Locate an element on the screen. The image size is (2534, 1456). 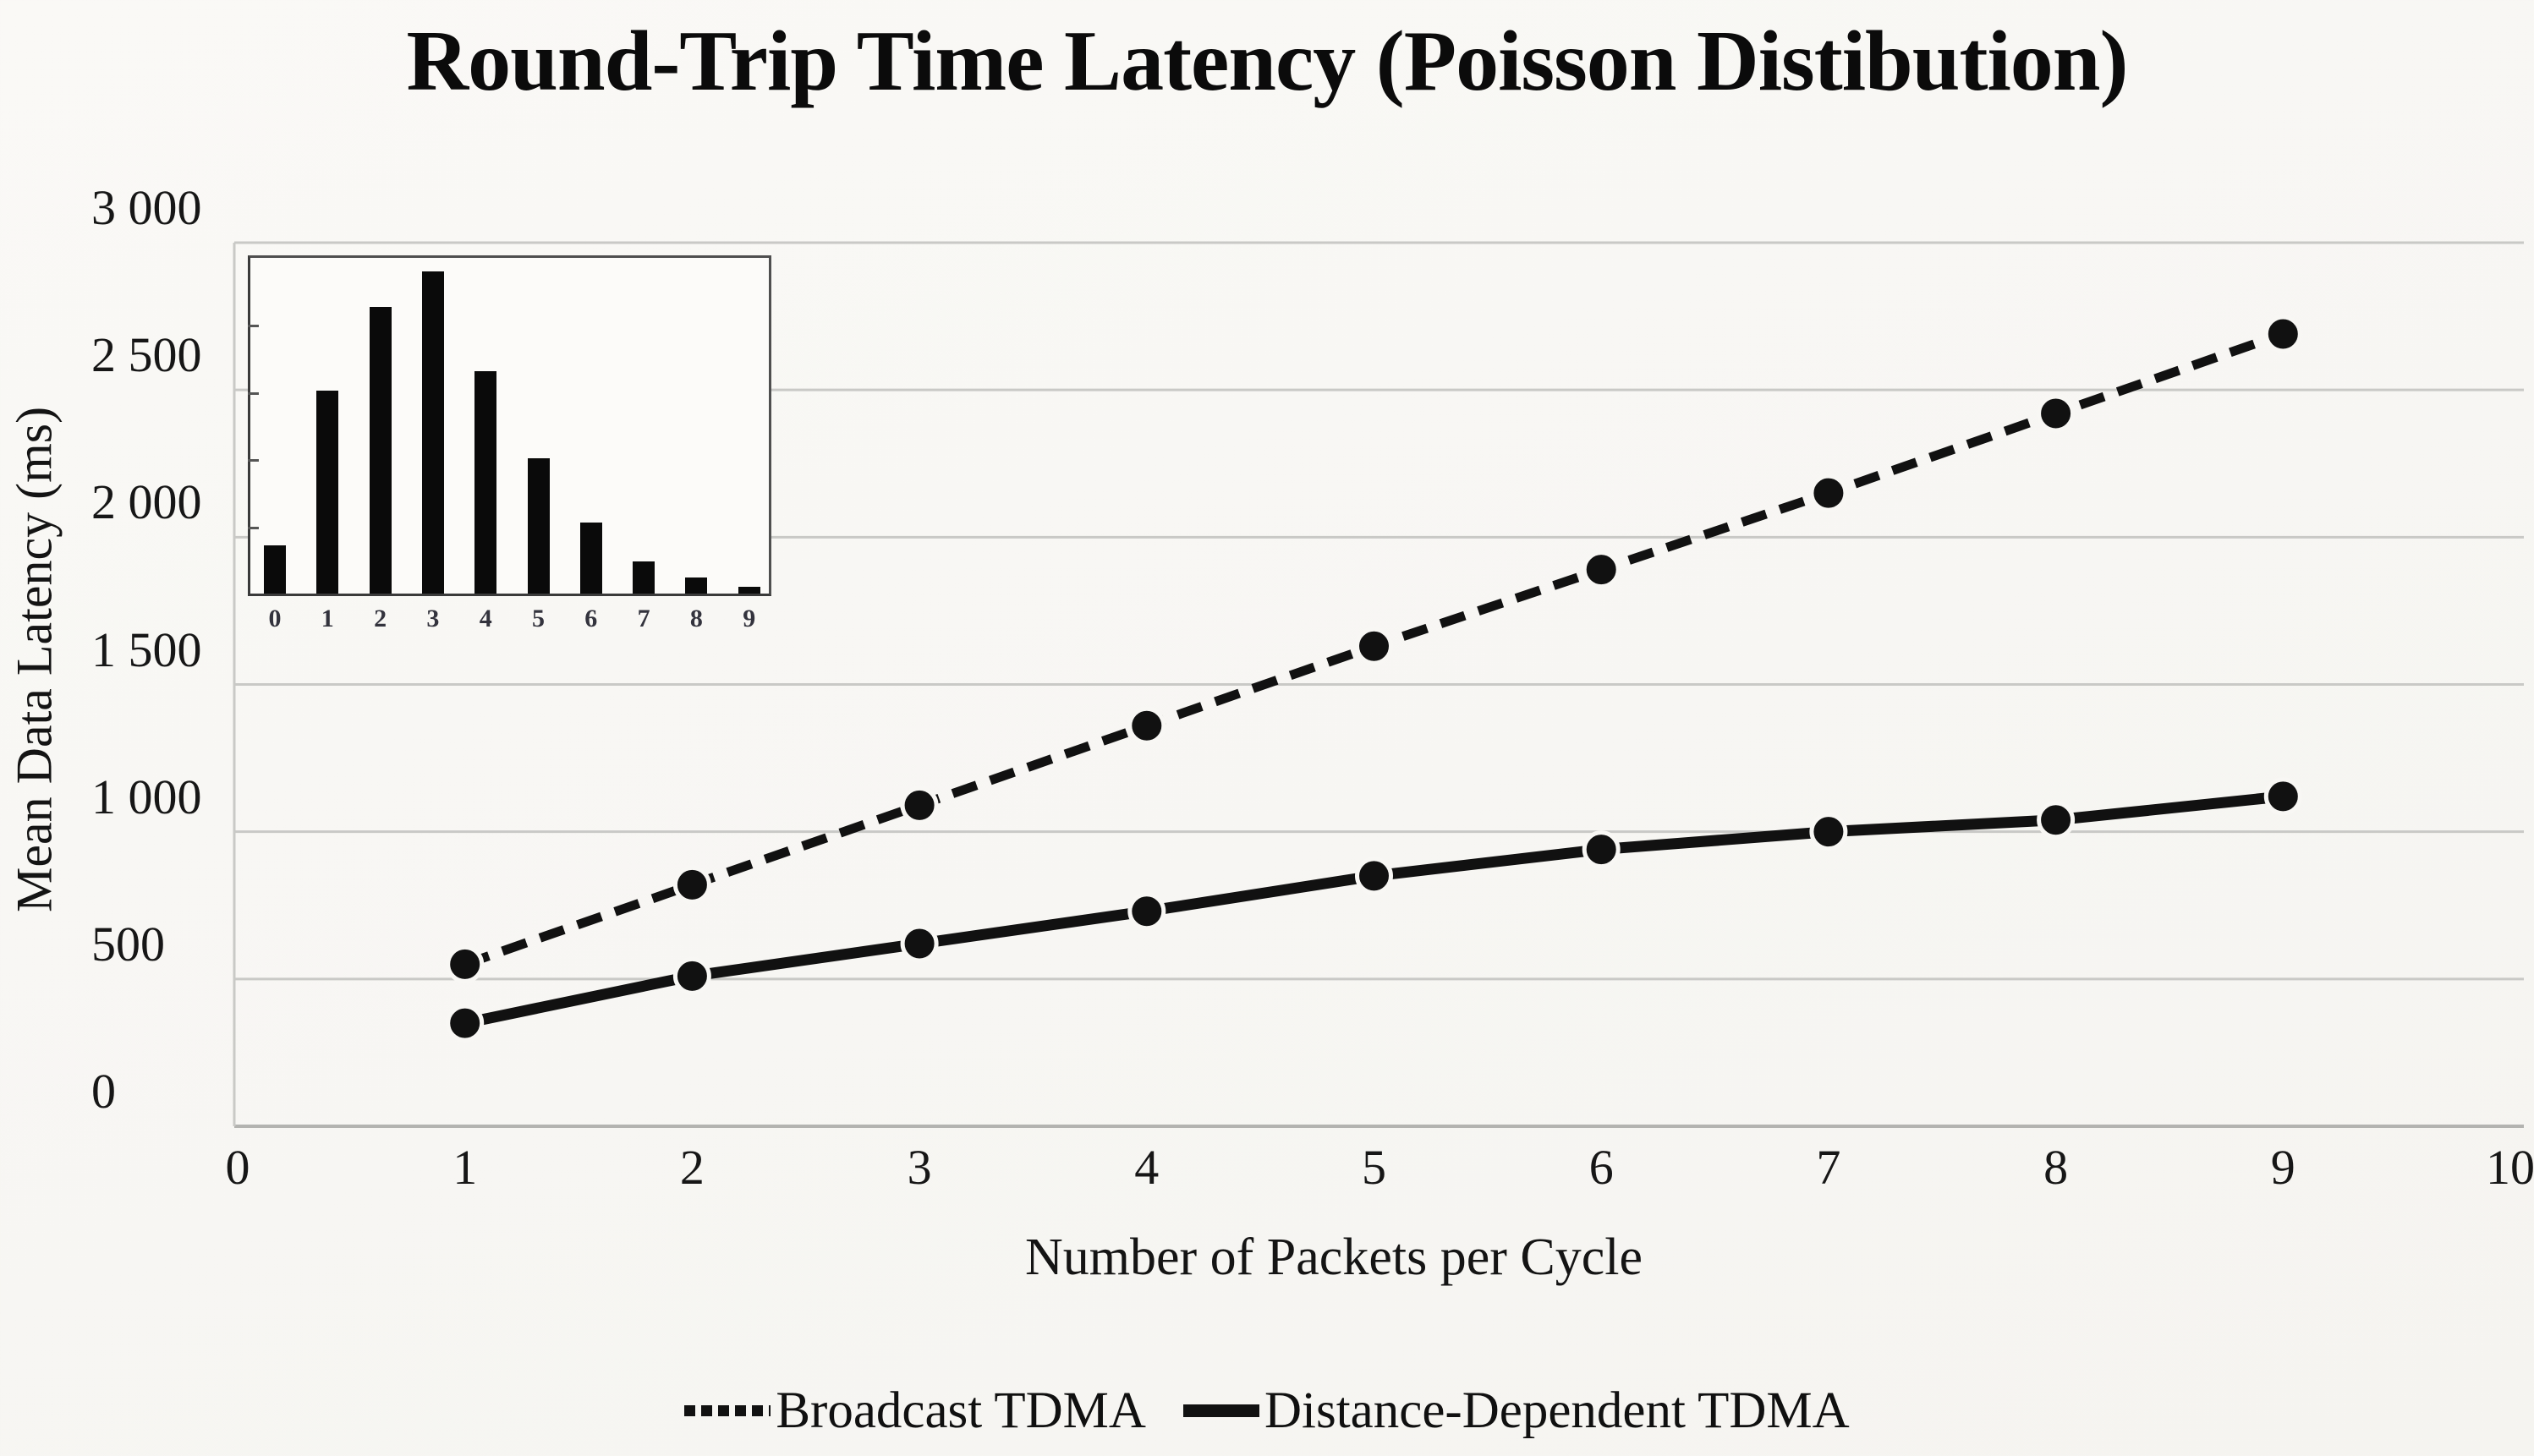
inset-x-label-0: 0 is located at coordinates (275, 618).